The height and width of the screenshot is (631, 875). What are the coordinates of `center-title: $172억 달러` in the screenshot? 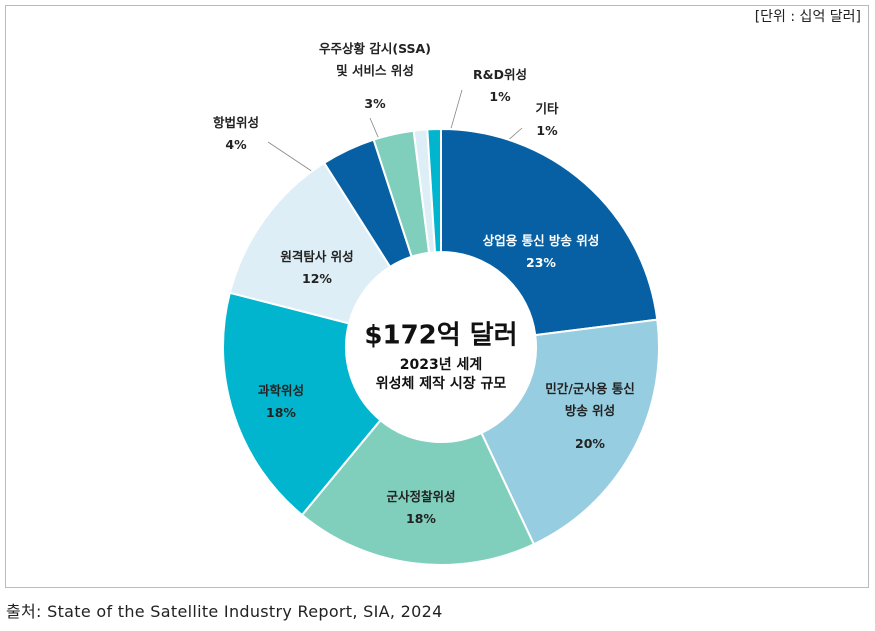 It's located at (441, 335).